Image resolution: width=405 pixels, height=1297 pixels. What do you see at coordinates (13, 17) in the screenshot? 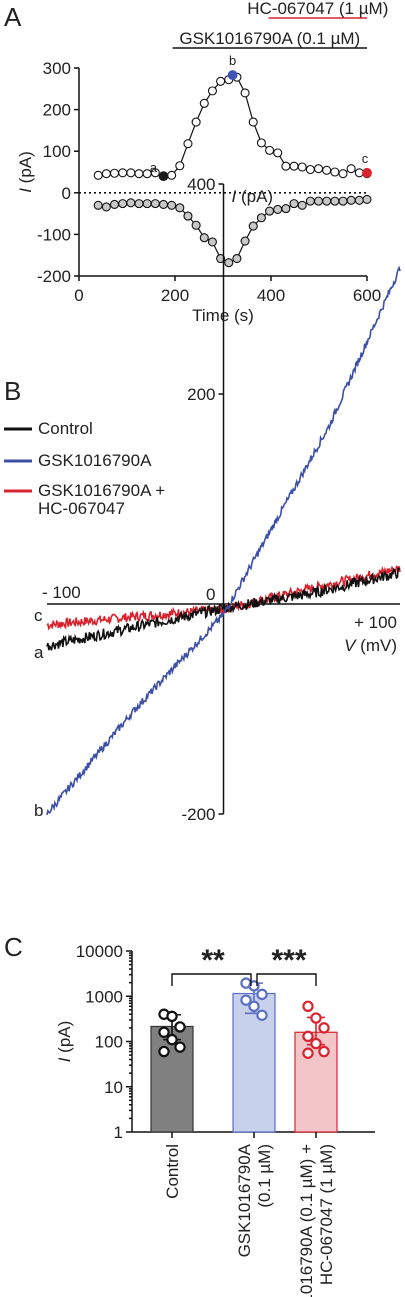
I see `panel-label-a: A` at bounding box center [13, 17].